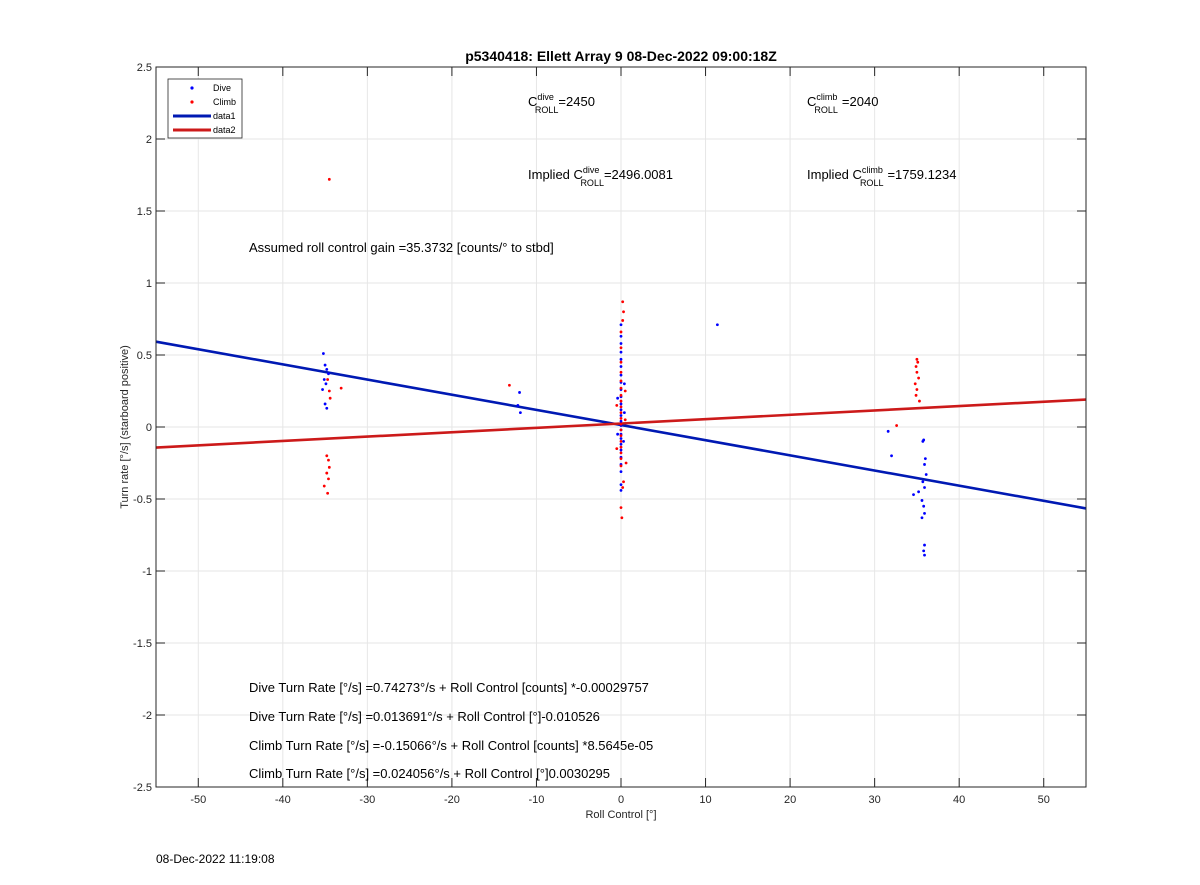  I want to click on legend-entry-climb: Climb, so click(213, 102).